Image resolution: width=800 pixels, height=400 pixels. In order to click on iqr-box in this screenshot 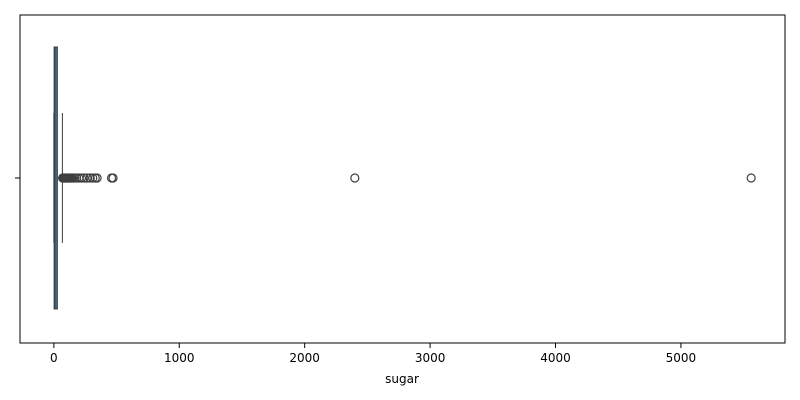, I will do `click(55, 178)`.